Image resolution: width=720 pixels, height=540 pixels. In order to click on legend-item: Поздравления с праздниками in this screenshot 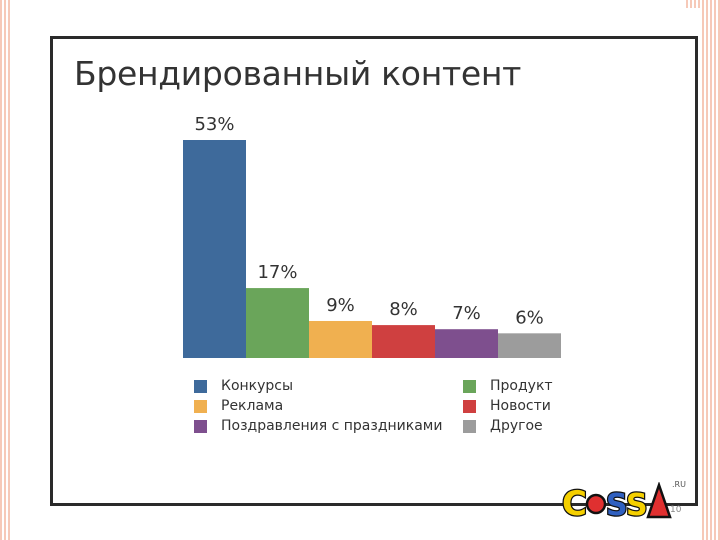, I will do `click(318, 426)`.